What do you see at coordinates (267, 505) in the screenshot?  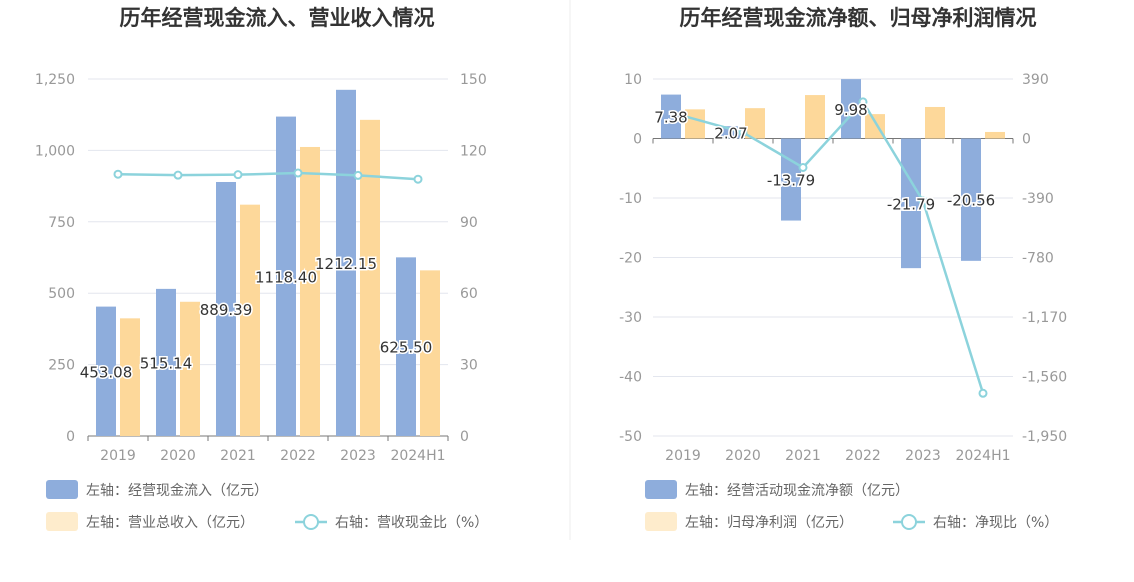 I see `legend: 左轴：经营现金流入（亿元） 左轴：营业总收入（亿元） 右轴：营收现金比（%）` at bounding box center [267, 505].